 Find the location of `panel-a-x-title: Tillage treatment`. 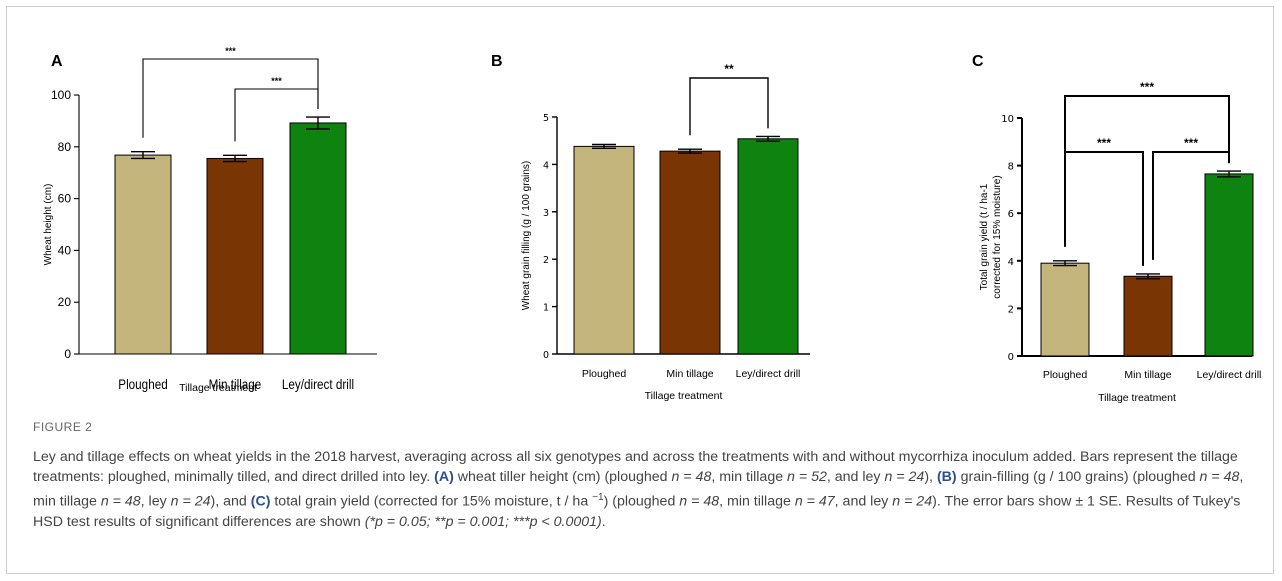

panel-a-x-title: Tillage treatment is located at coordinates (218, 388).